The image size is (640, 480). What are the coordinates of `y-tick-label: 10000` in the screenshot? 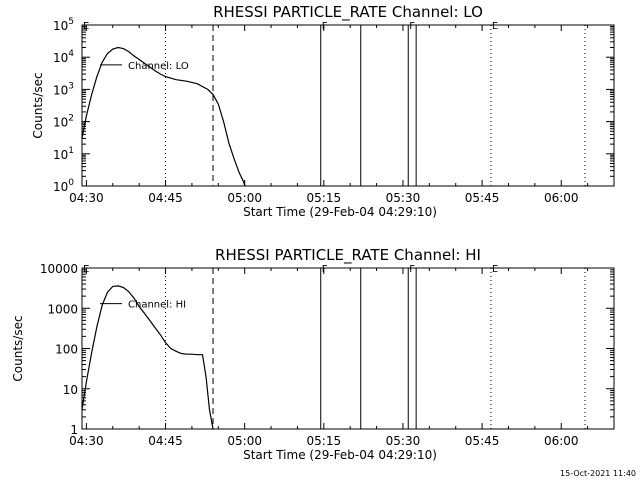 It's located at (59, 269).